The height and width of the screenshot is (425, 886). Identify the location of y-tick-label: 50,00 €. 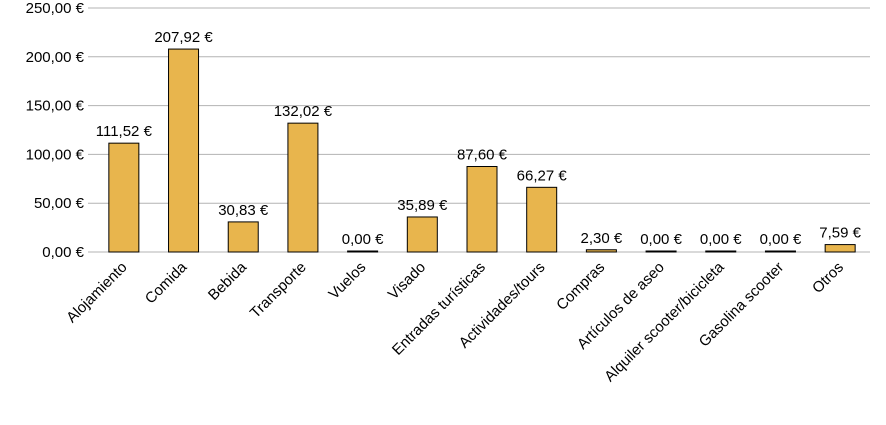
(59, 203).